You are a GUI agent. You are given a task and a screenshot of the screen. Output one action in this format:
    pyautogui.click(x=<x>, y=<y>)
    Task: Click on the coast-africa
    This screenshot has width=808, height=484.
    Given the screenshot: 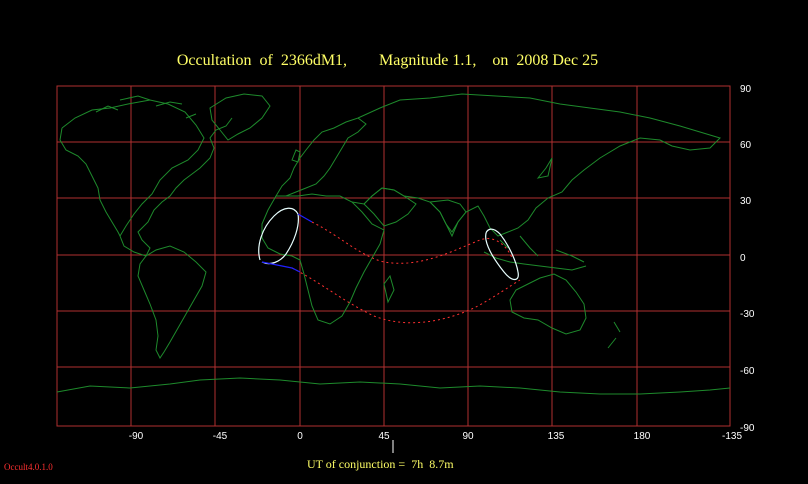 What is the action you would take?
    pyautogui.click(x=323, y=259)
    